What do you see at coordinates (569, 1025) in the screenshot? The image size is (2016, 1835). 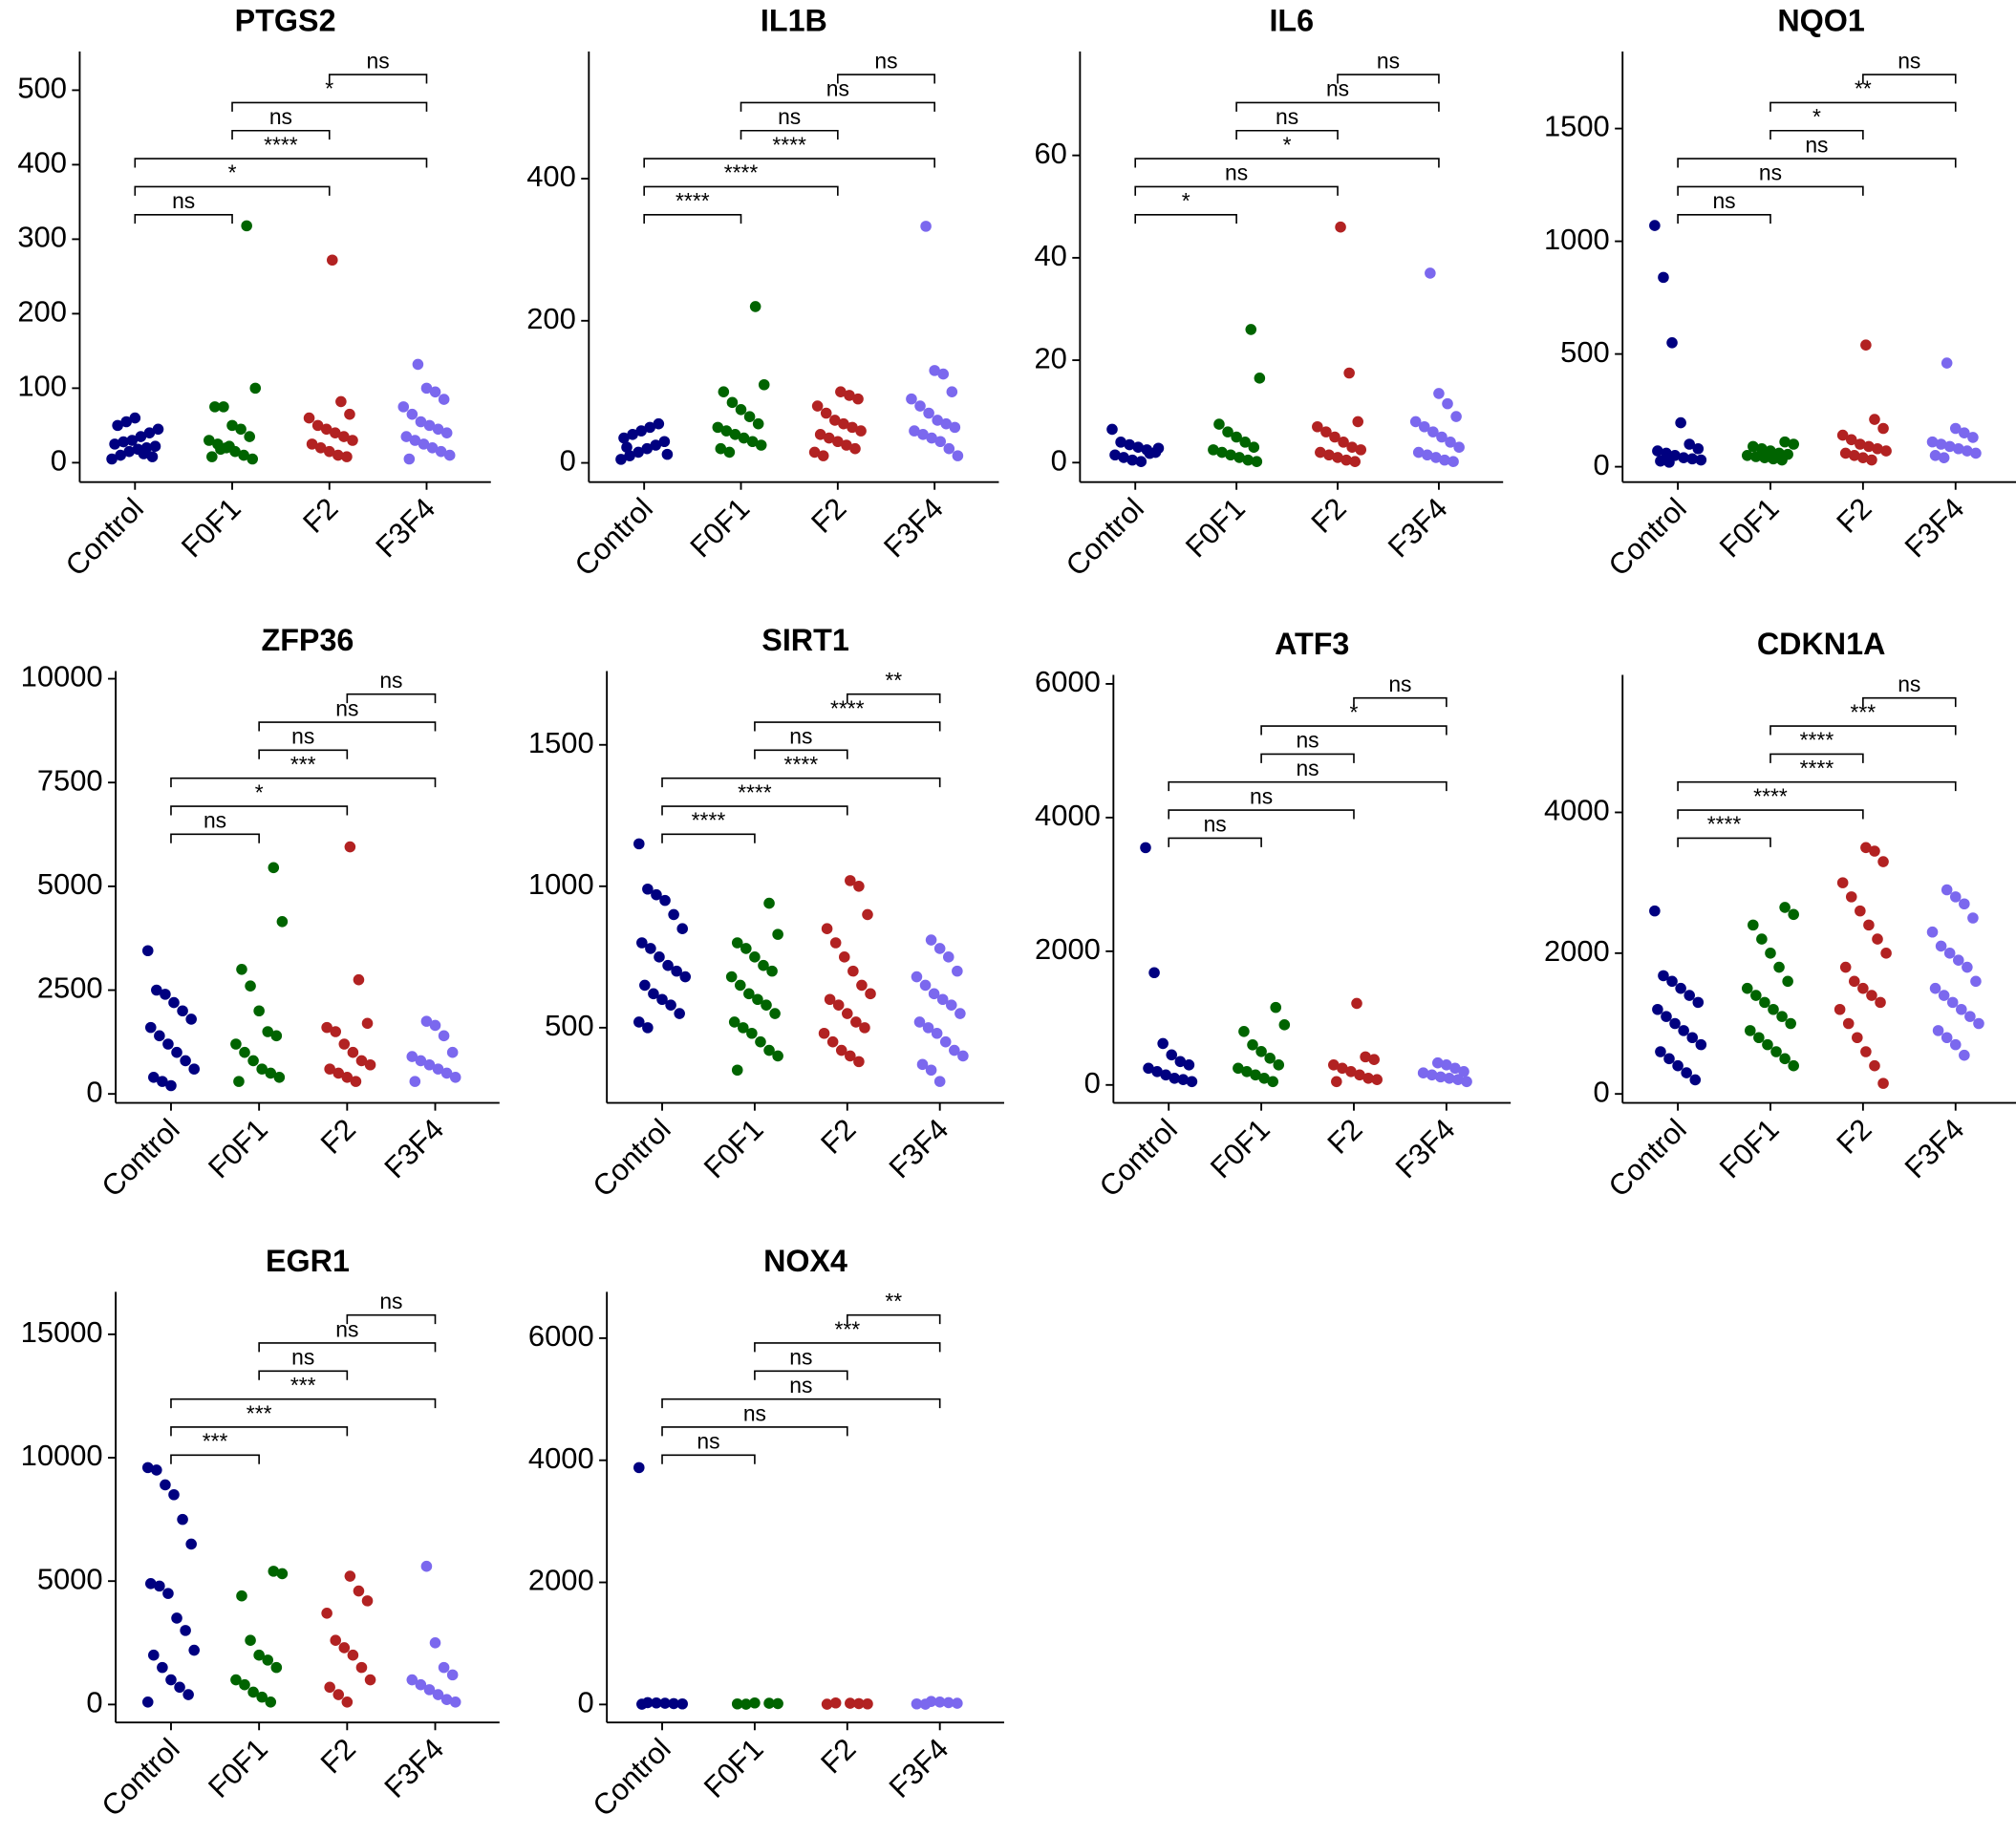 I see `y-tick-label: 500` at bounding box center [569, 1025].